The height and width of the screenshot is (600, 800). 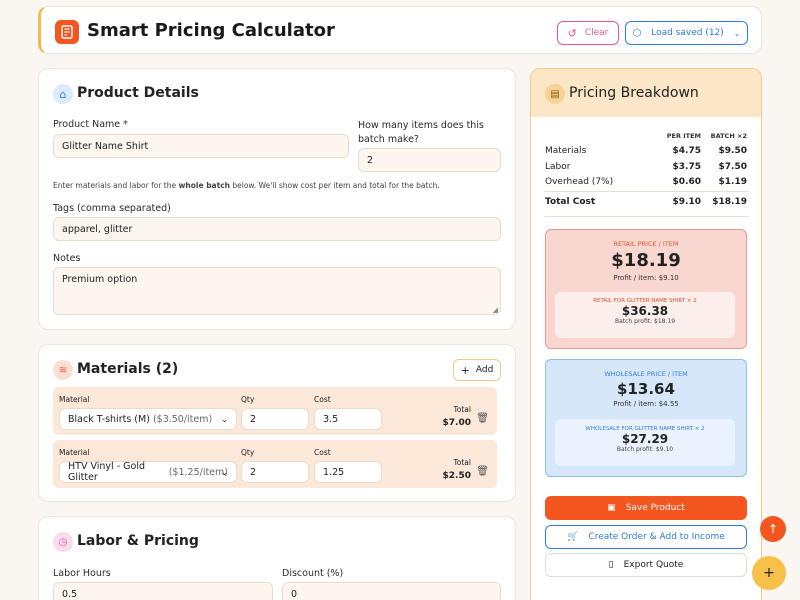 What do you see at coordinates (645, 429) in the screenshot?
I see `wholesale-batch-label: WHOLESALE FOR GLITTER NAME SHIRT × 2` at bounding box center [645, 429].